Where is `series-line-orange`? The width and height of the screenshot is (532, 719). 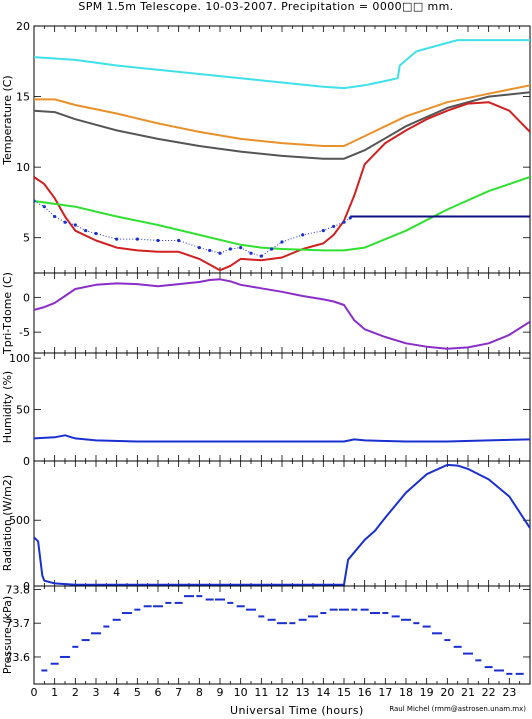 series-line-orange is located at coordinates (282, 115).